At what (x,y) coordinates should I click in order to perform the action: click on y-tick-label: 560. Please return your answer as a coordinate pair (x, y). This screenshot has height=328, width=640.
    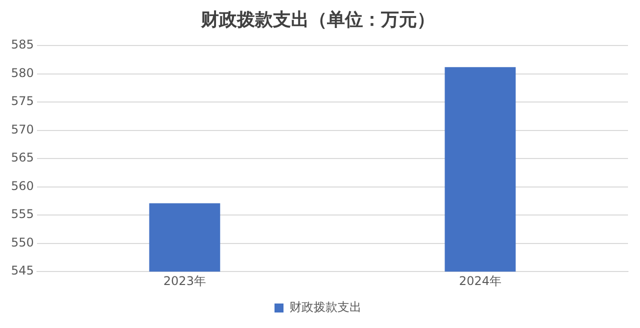
    Looking at the image, I should click on (22, 185).